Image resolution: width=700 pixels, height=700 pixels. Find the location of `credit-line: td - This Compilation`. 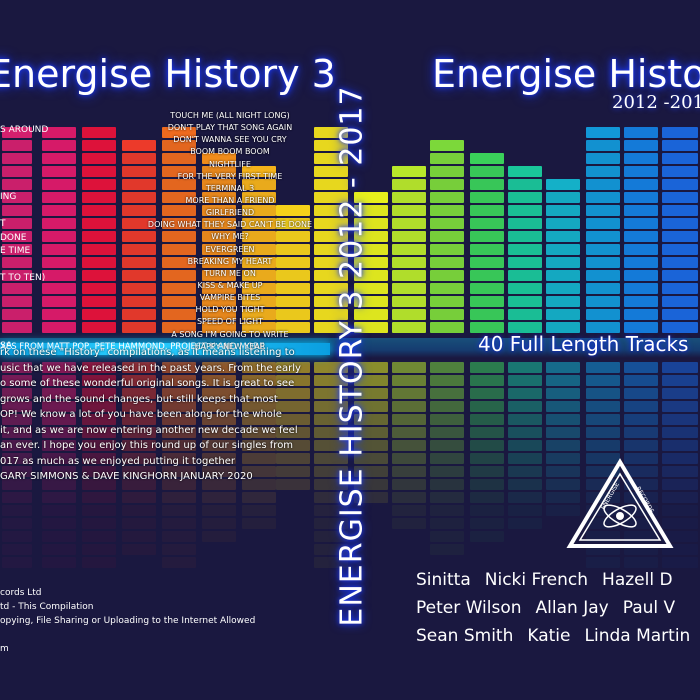

credit-line: td - This Compilation is located at coordinates (47, 607).